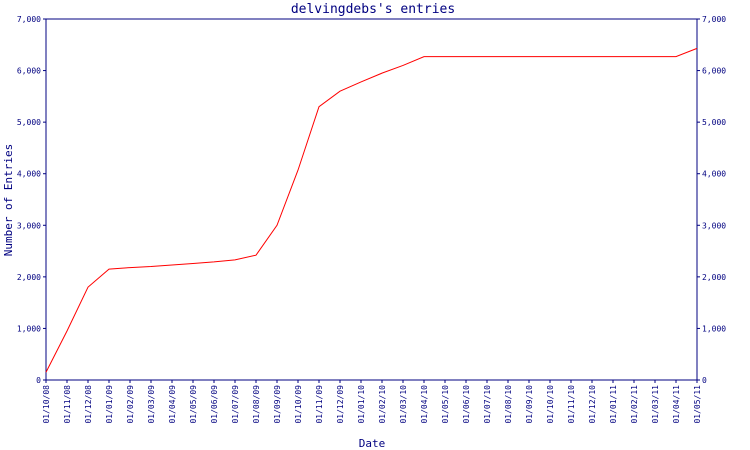 The image size is (750, 450). I want to click on x-tick-label: 01/06/10, so click(466, 404).